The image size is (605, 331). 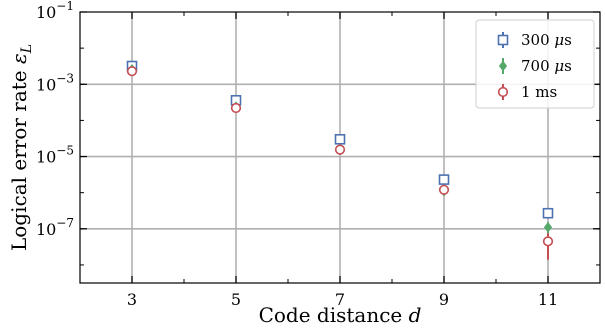 What do you see at coordinates (539, 92) in the screenshot?
I see `legend-label: 1 ms` at bounding box center [539, 92].